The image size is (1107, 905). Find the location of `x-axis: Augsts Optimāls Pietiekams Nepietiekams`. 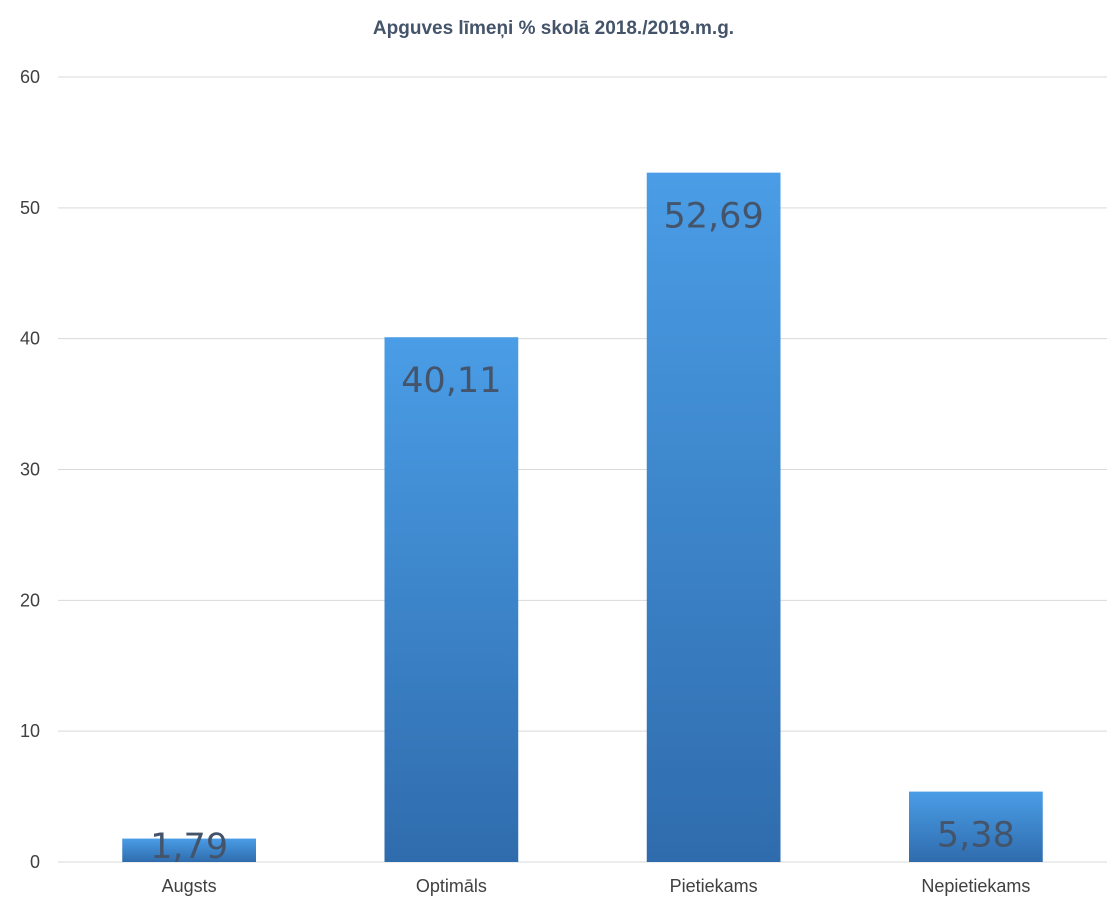

x-axis: Augsts Optimāls Pietiekams Nepietiekams is located at coordinates (596, 886).